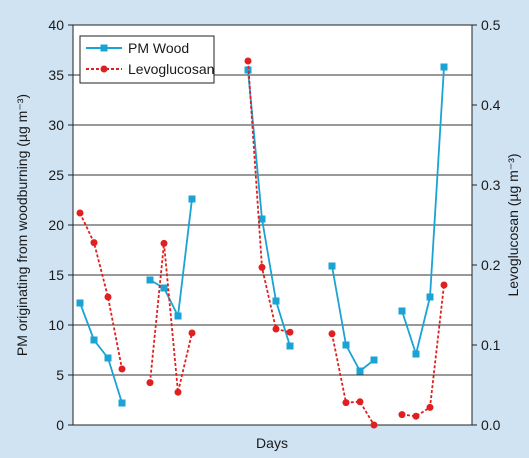 The image size is (529, 458). What do you see at coordinates (491, 345) in the screenshot?
I see `right-tick-label: 0.1` at bounding box center [491, 345].